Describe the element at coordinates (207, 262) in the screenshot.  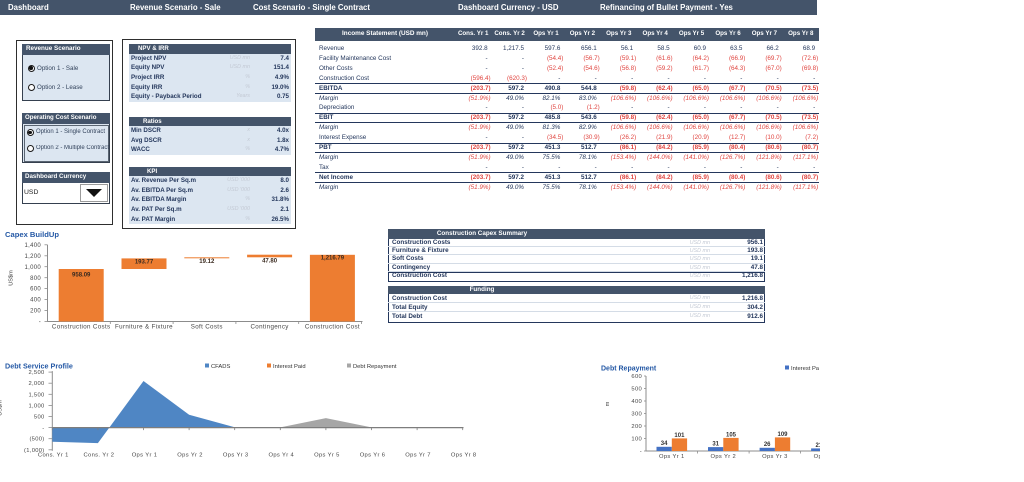
I see `svg-text: 19.12` at that location.